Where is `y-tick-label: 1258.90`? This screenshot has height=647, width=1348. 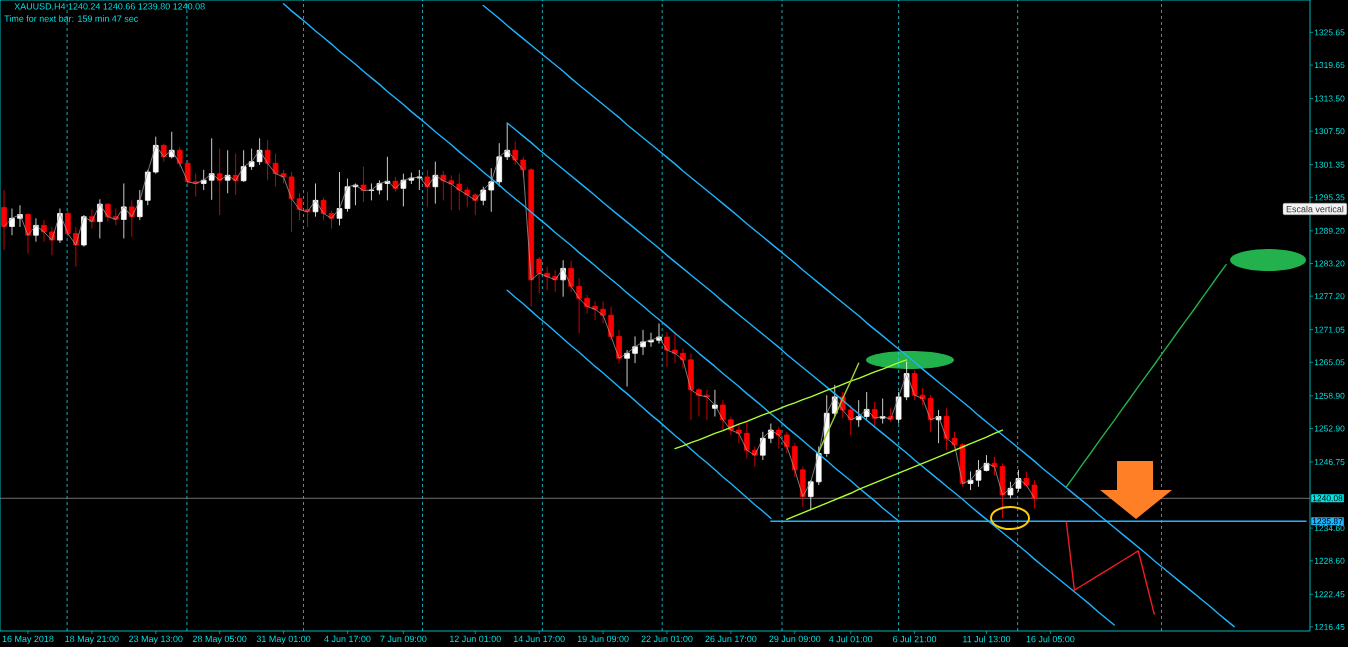
y-tick-label: 1258.90 is located at coordinates (1329, 395).